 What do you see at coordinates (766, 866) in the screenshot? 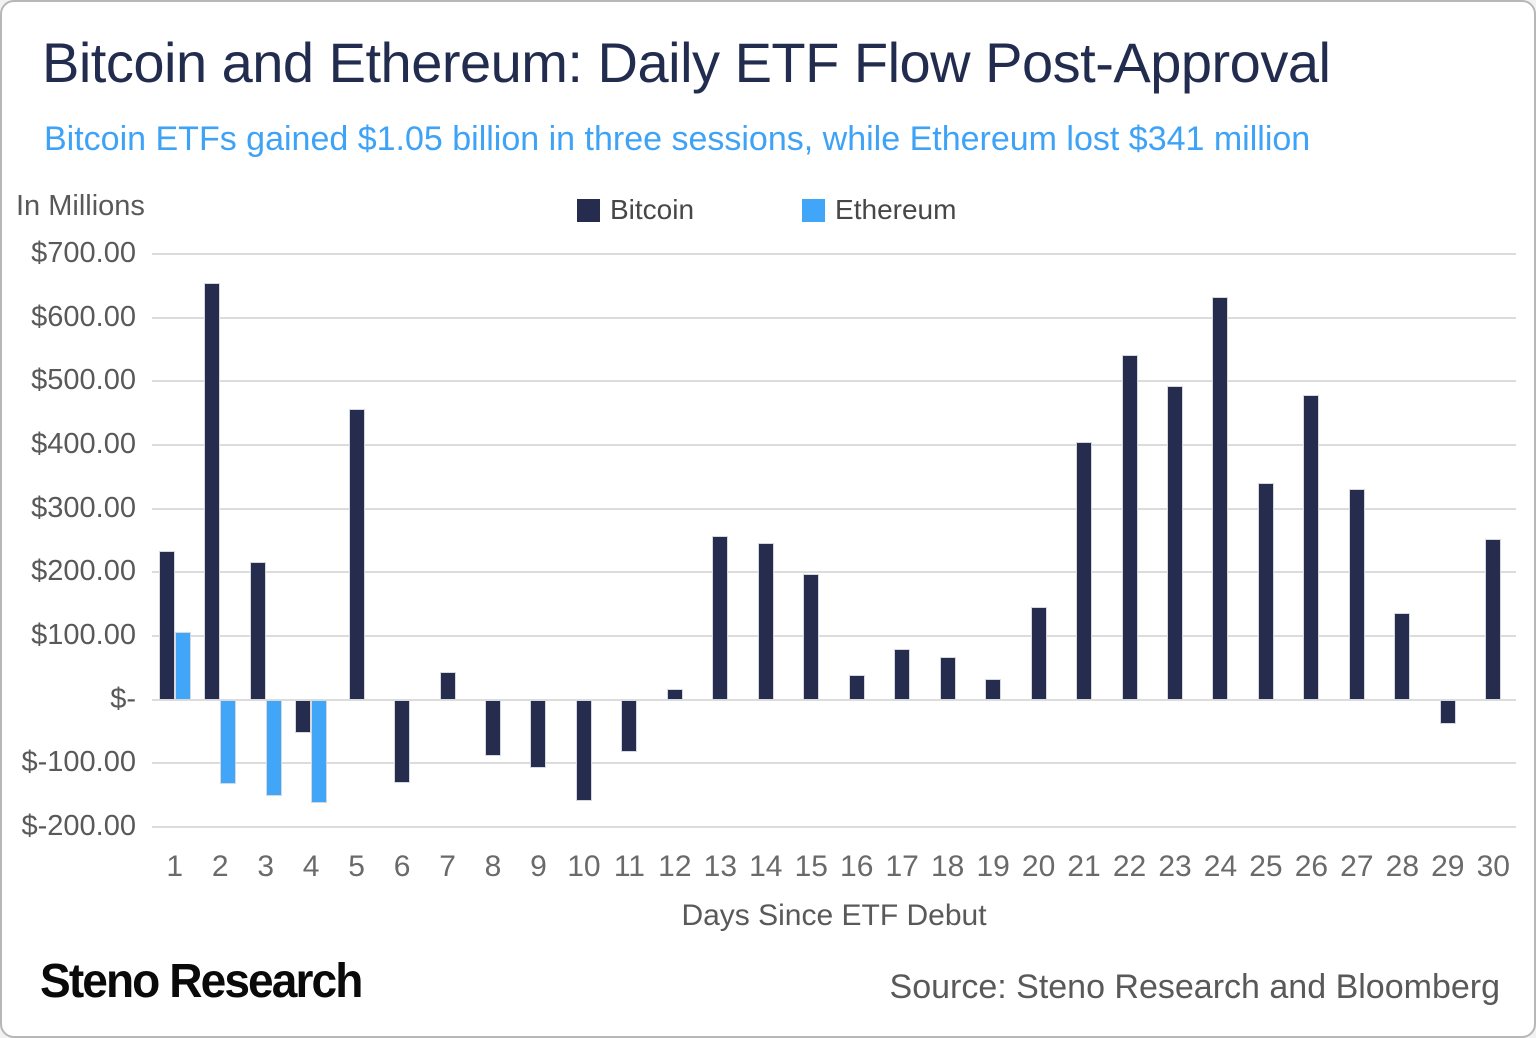
I see `x-axis-tick-label: 14` at bounding box center [766, 866].